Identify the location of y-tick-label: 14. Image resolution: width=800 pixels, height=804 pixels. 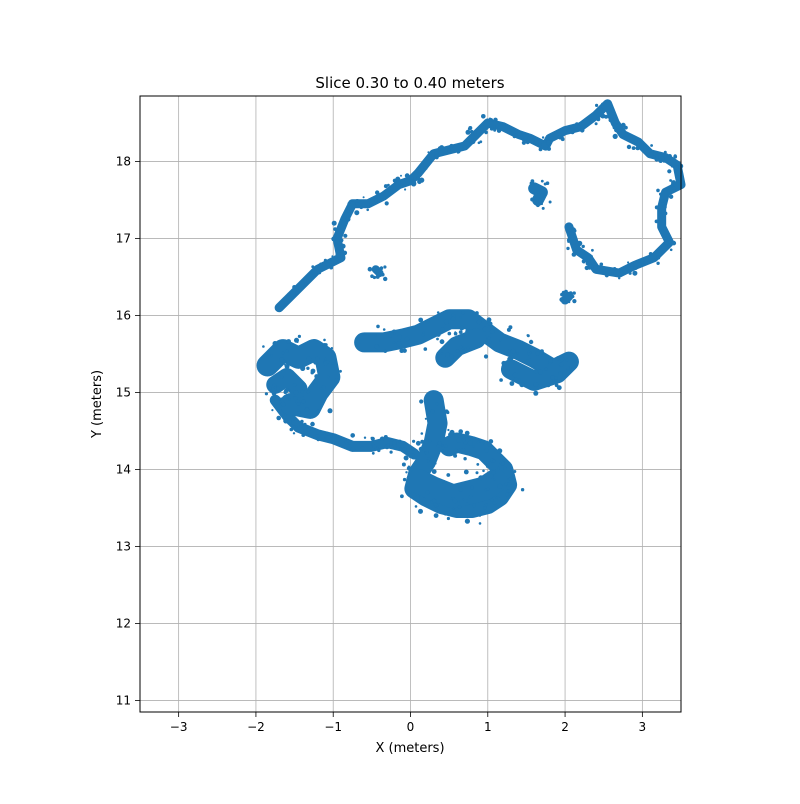
(123, 469).